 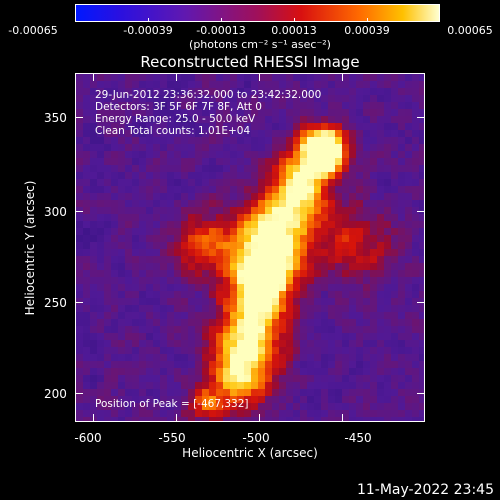 I want to click on colorbar-tick-label: -0.00065, so click(x=33, y=30).